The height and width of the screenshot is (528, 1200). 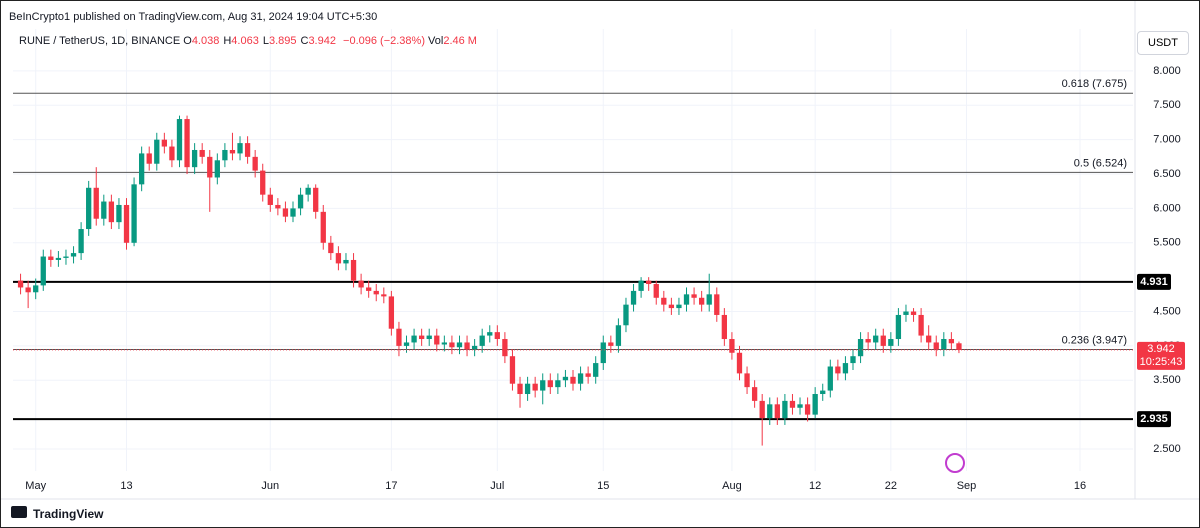 I want to click on volume-label: Vol, so click(x=436, y=41).